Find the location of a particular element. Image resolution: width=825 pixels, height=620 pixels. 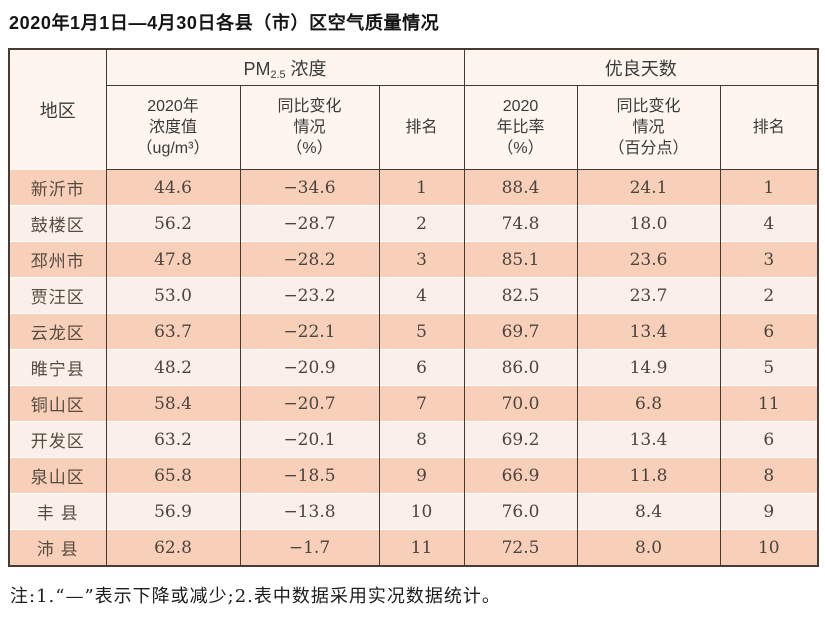

cell-good-rank: 5 is located at coordinates (769, 367).